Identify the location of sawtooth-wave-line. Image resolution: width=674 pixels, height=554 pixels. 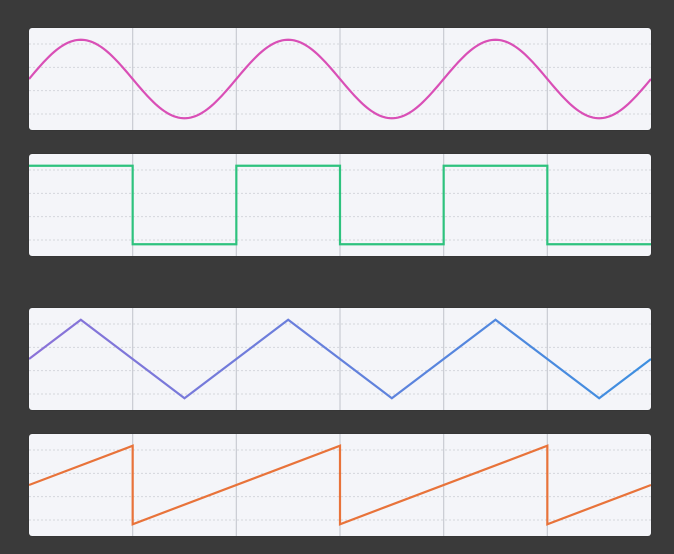
(340, 485).